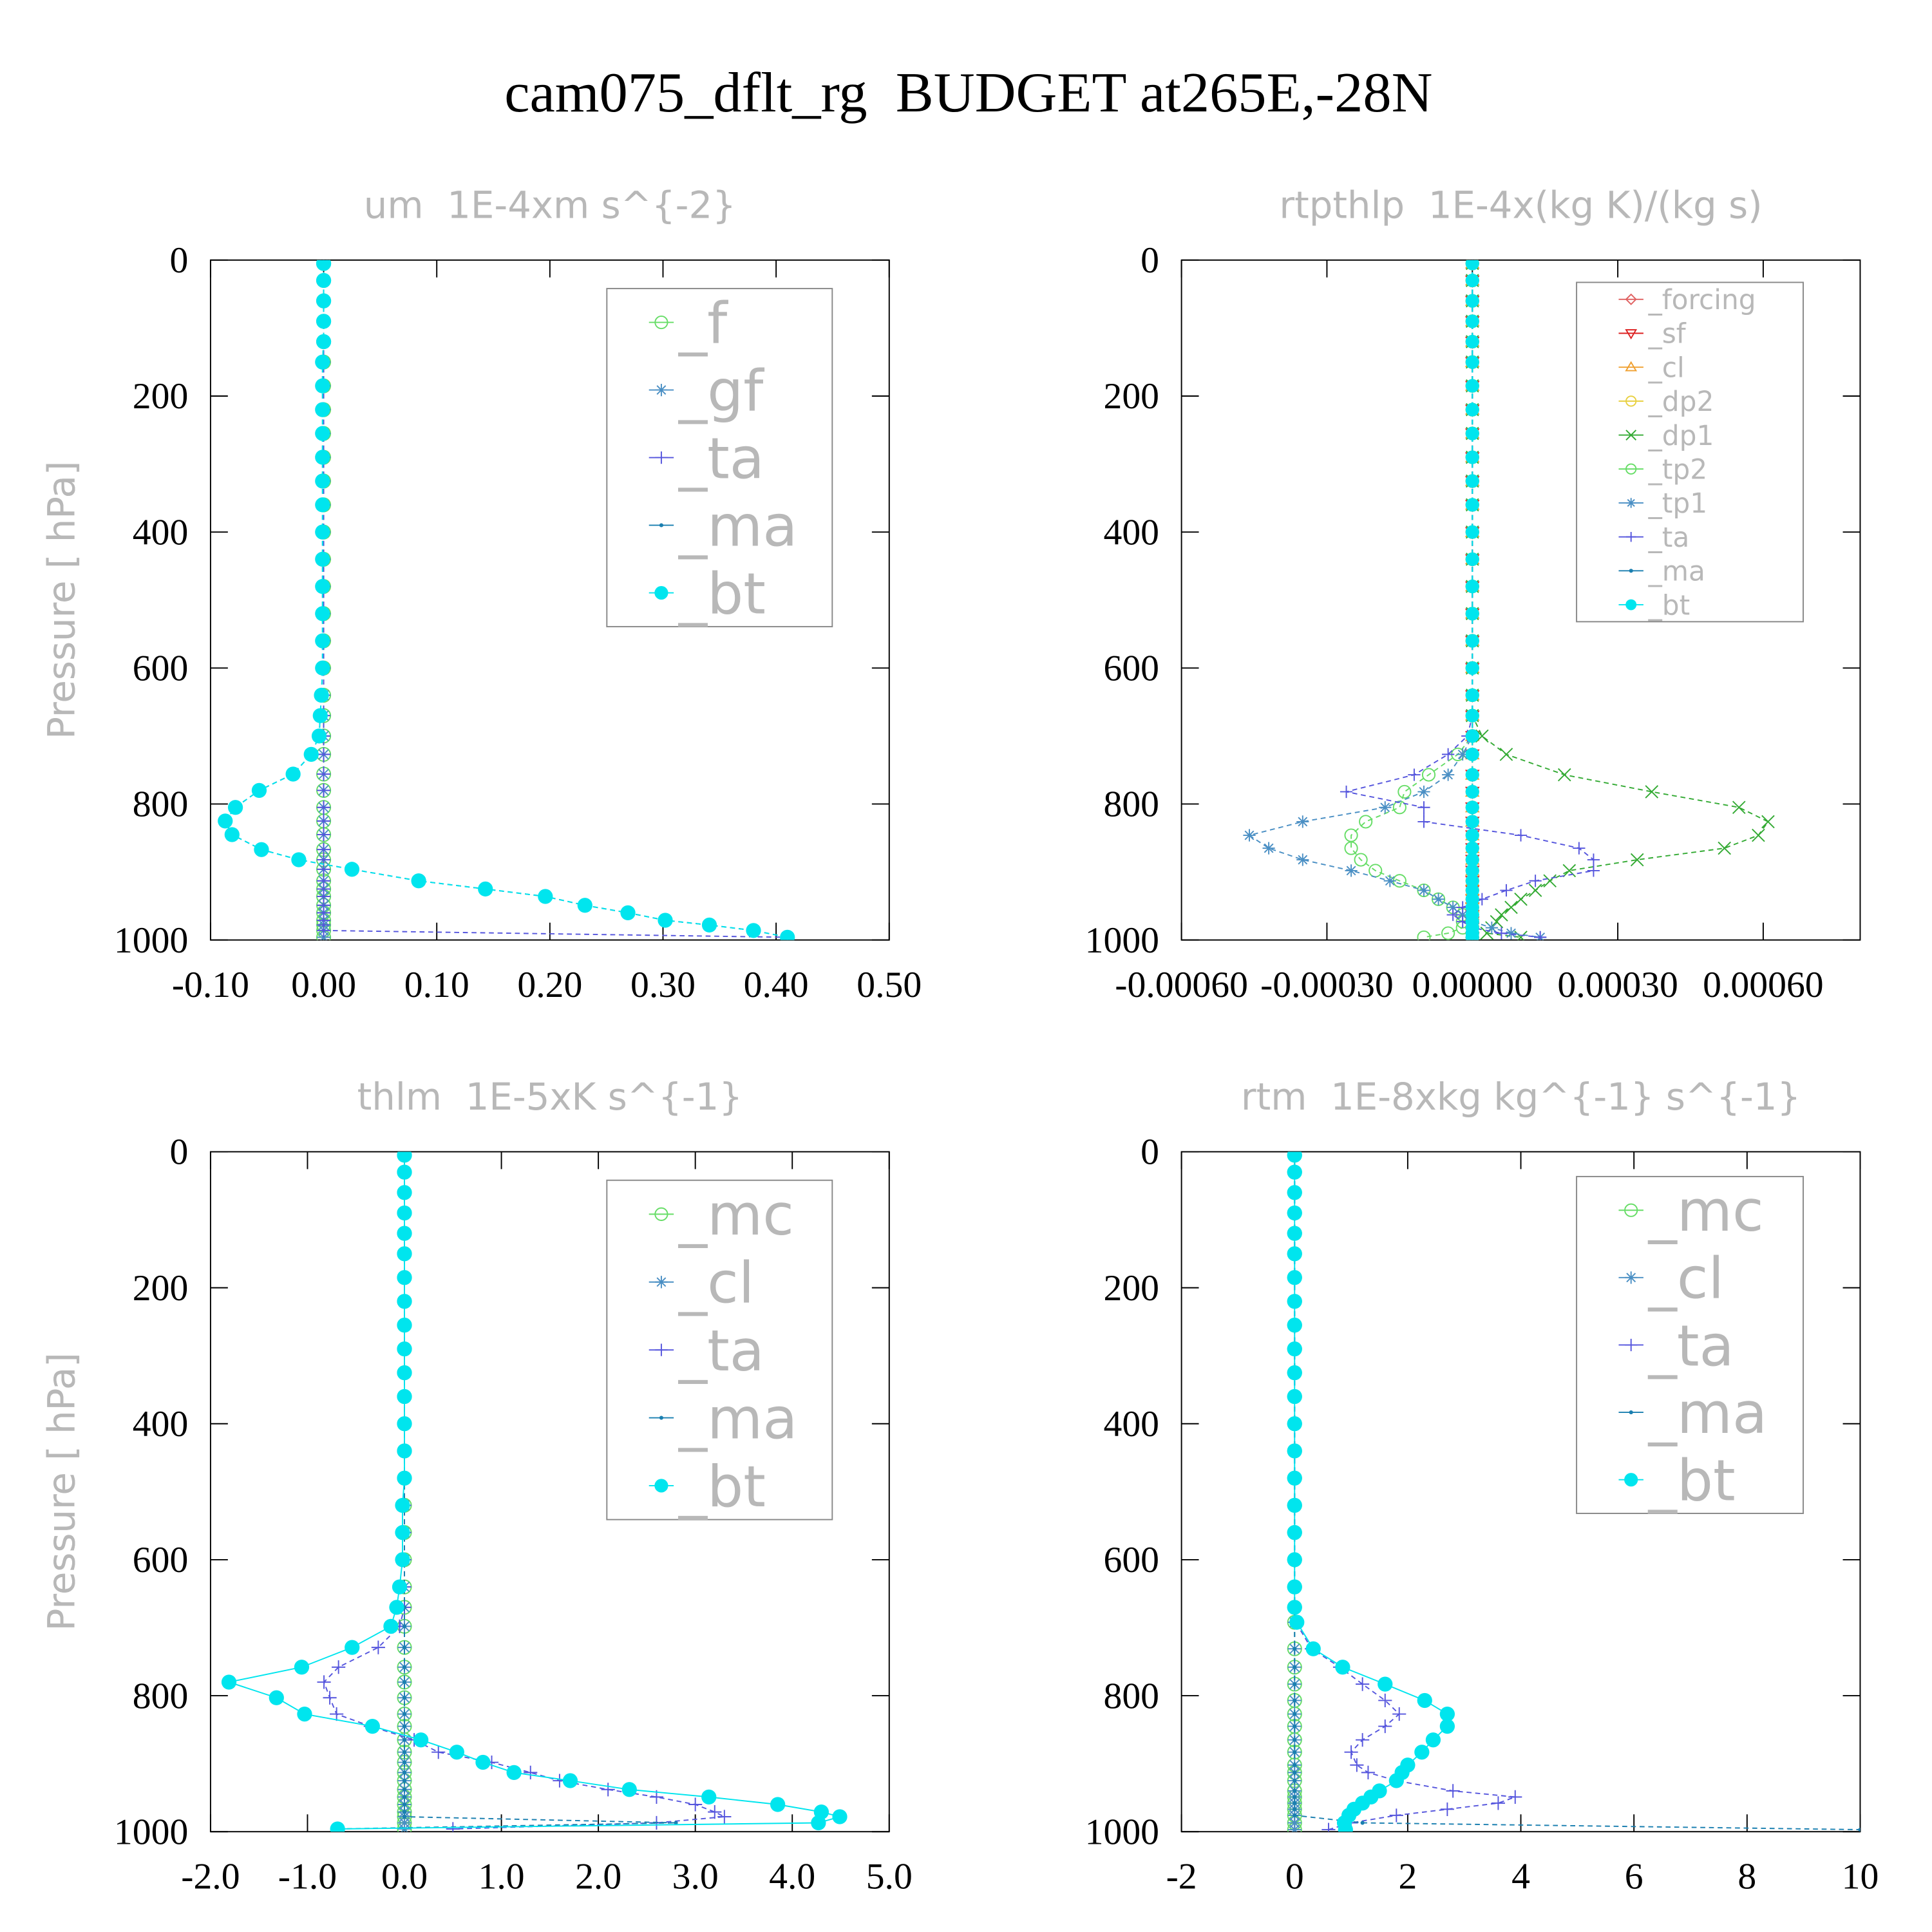 This screenshot has height=1932, width=1932. What do you see at coordinates (722, 1487) in the screenshot?
I see `legend-label: _bt` at bounding box center [722, 1487].